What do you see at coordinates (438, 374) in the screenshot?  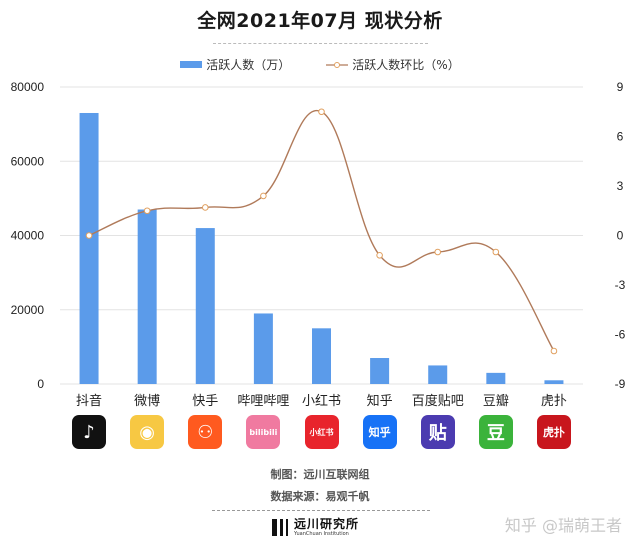 I see `bar-百度贴吧` at bounding box center [438, 374].